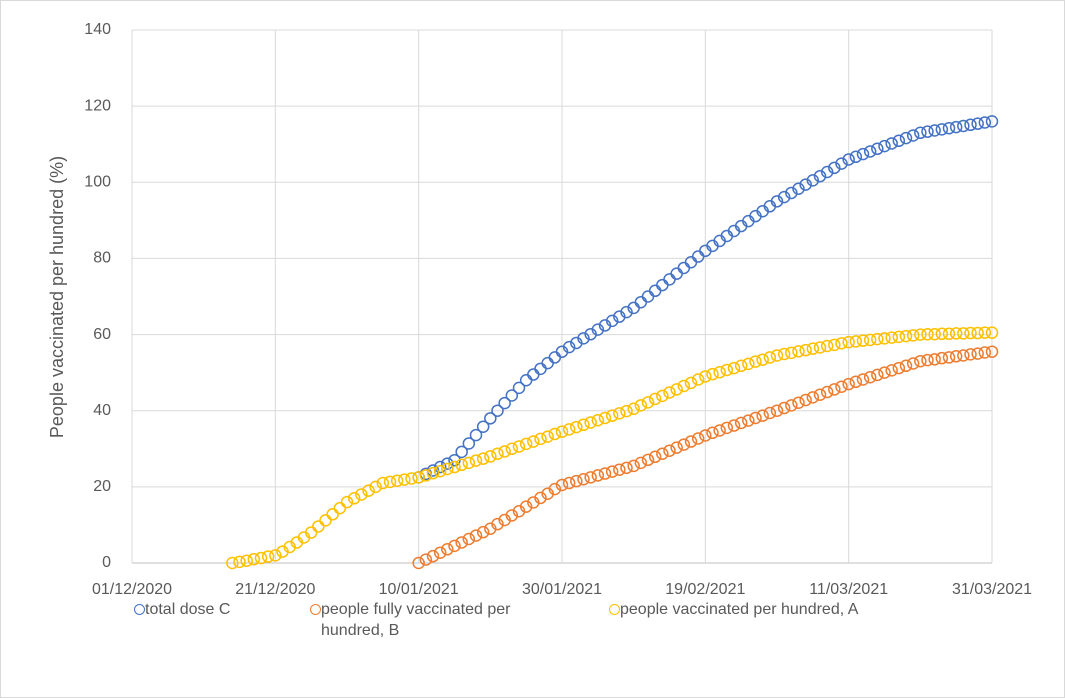  I want to click on legend-item: people vaccinated per hundred, A, so click(824, 609).